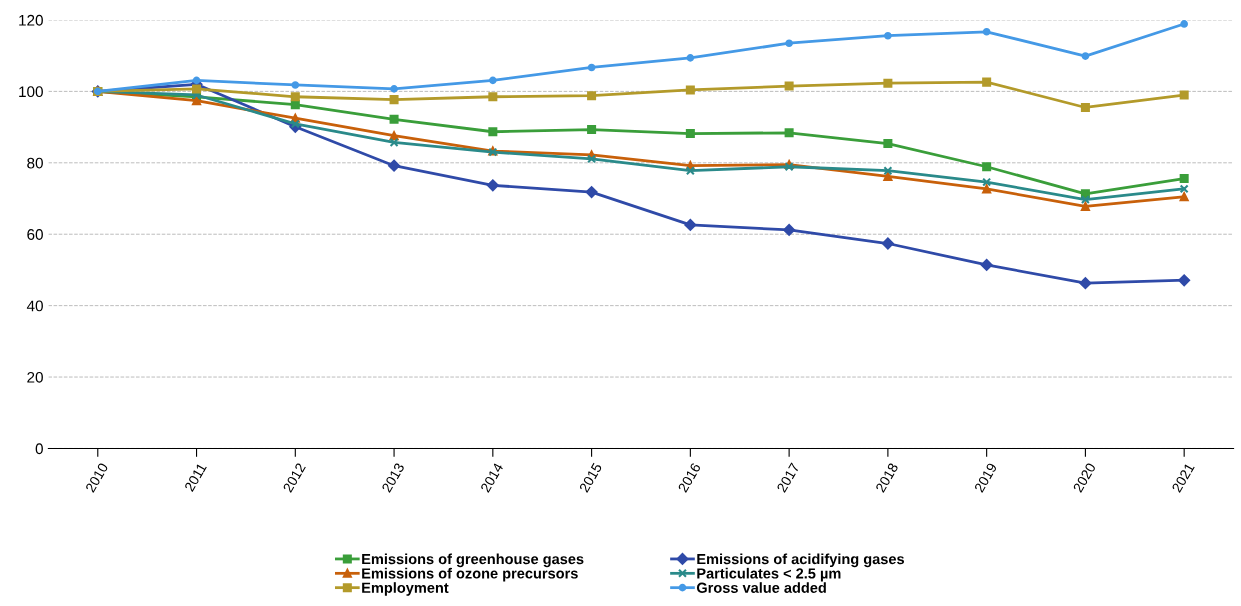 This screenshot has width=1241, height=606. I want to click on y-tick-label: 60, so click(35, 234).